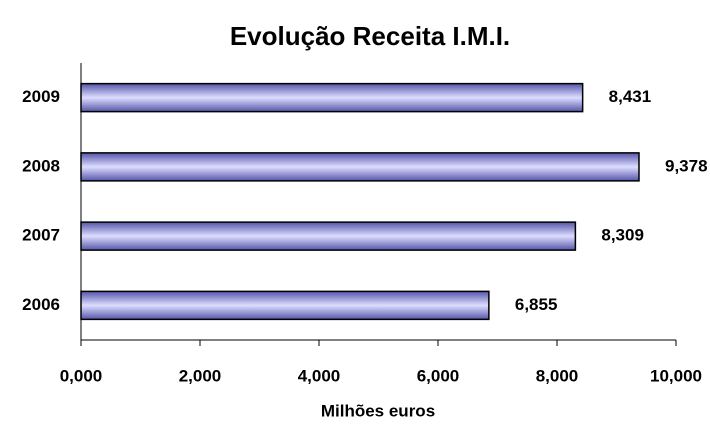 This screenshot has width=710, height=429. Describe the element at coordinates (41, 235) in the screenshot. I see `y-tick-label: 2007` at that location.